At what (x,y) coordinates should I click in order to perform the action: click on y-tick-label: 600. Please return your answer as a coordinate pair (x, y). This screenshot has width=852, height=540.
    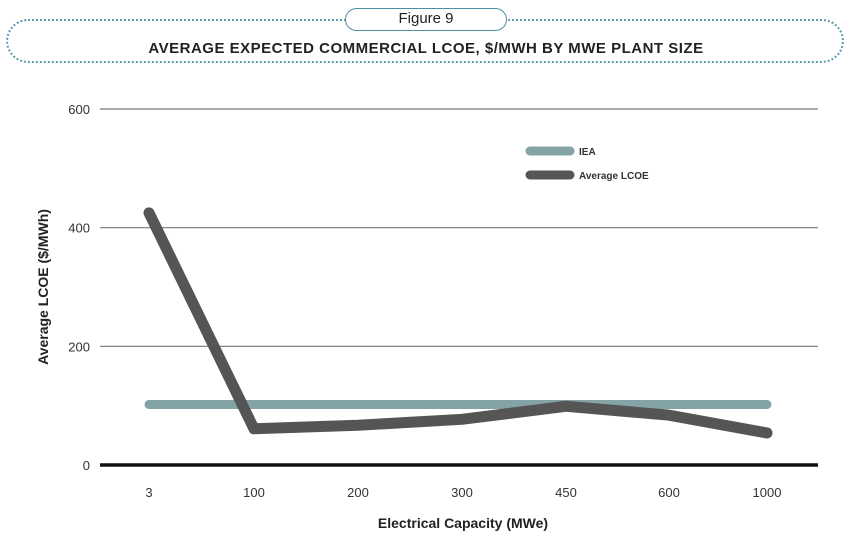
    Looking at the image, I should click on (79, 109).